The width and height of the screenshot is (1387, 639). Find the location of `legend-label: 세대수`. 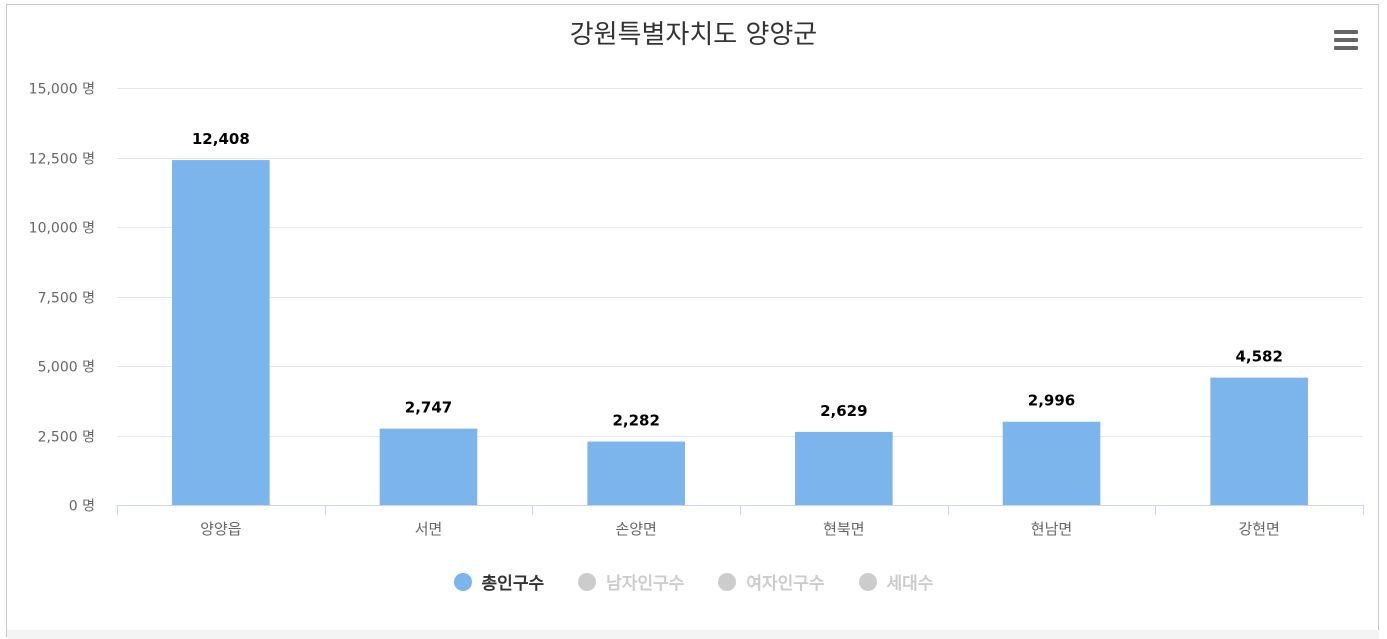

legend-label: 세대수 is located at coordinates (910, 584).